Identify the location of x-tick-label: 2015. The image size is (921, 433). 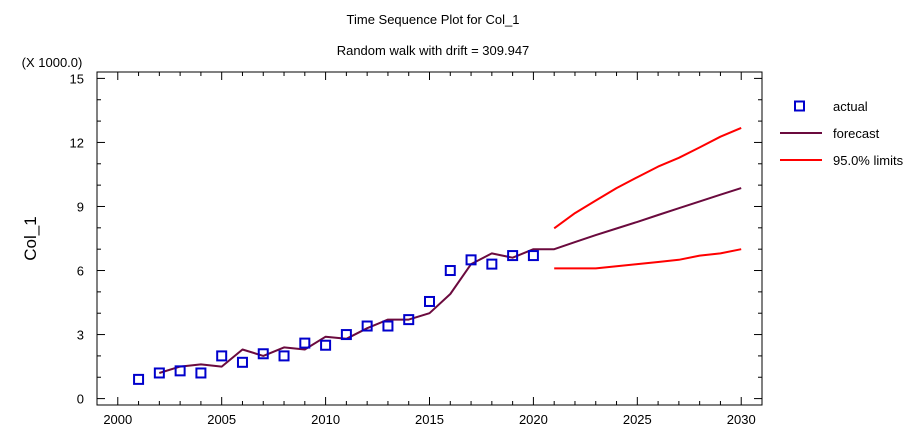
(429, 419).